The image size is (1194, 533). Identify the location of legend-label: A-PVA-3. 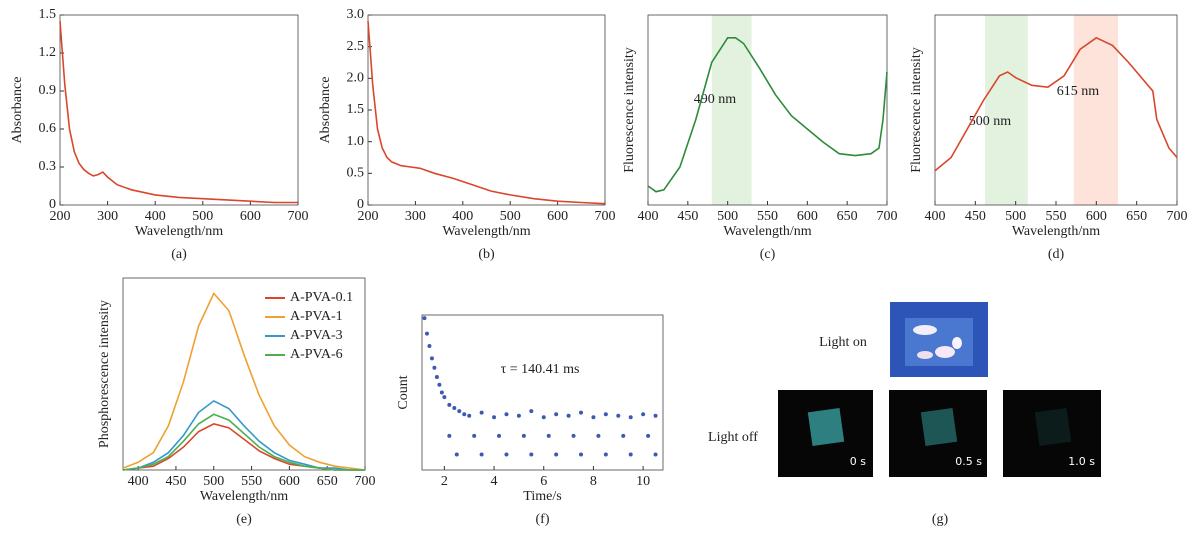
(316, 335).